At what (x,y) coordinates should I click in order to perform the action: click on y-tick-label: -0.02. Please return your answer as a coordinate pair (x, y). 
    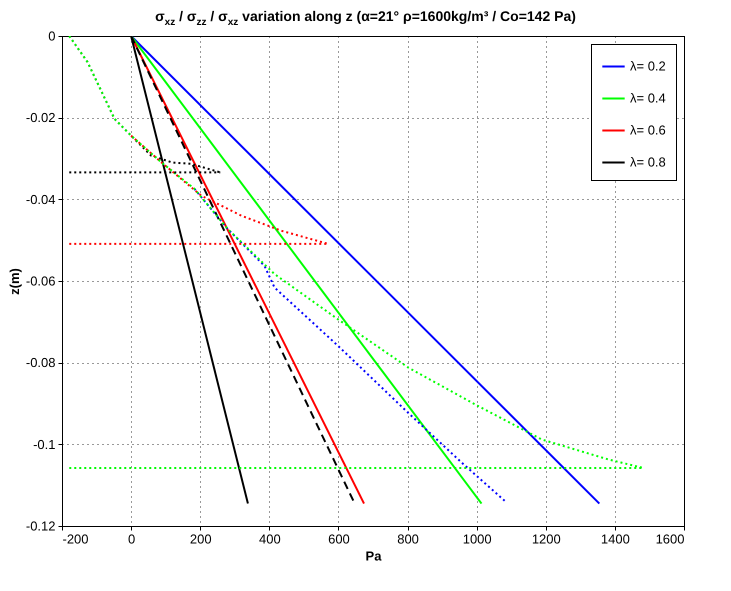
    Looking at the image, I should click on (41, 118).